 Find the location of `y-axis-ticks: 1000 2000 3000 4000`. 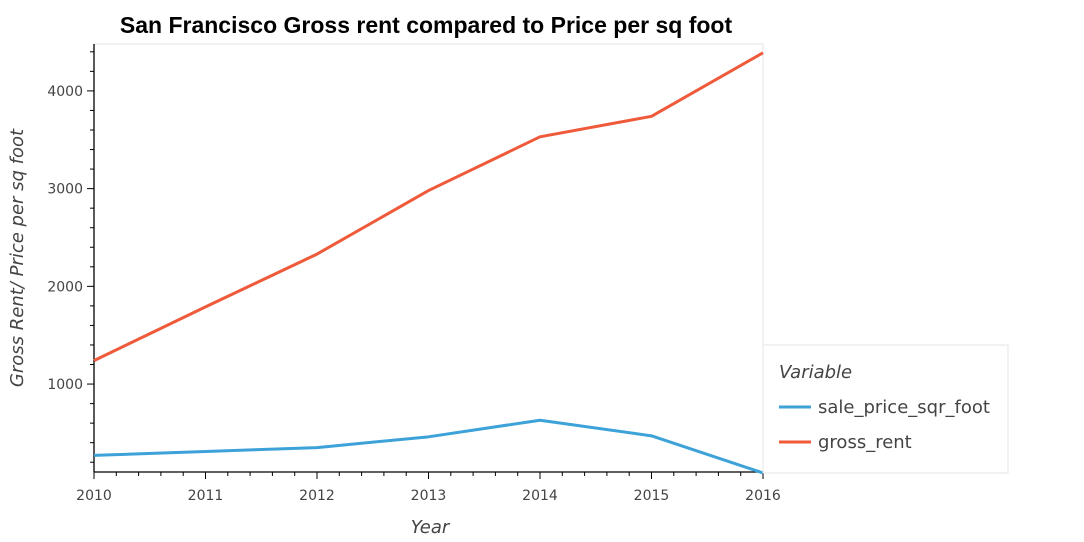

y-axis-ticks: 1000 2000 3000 4000 is located at coordinates (70, 257).